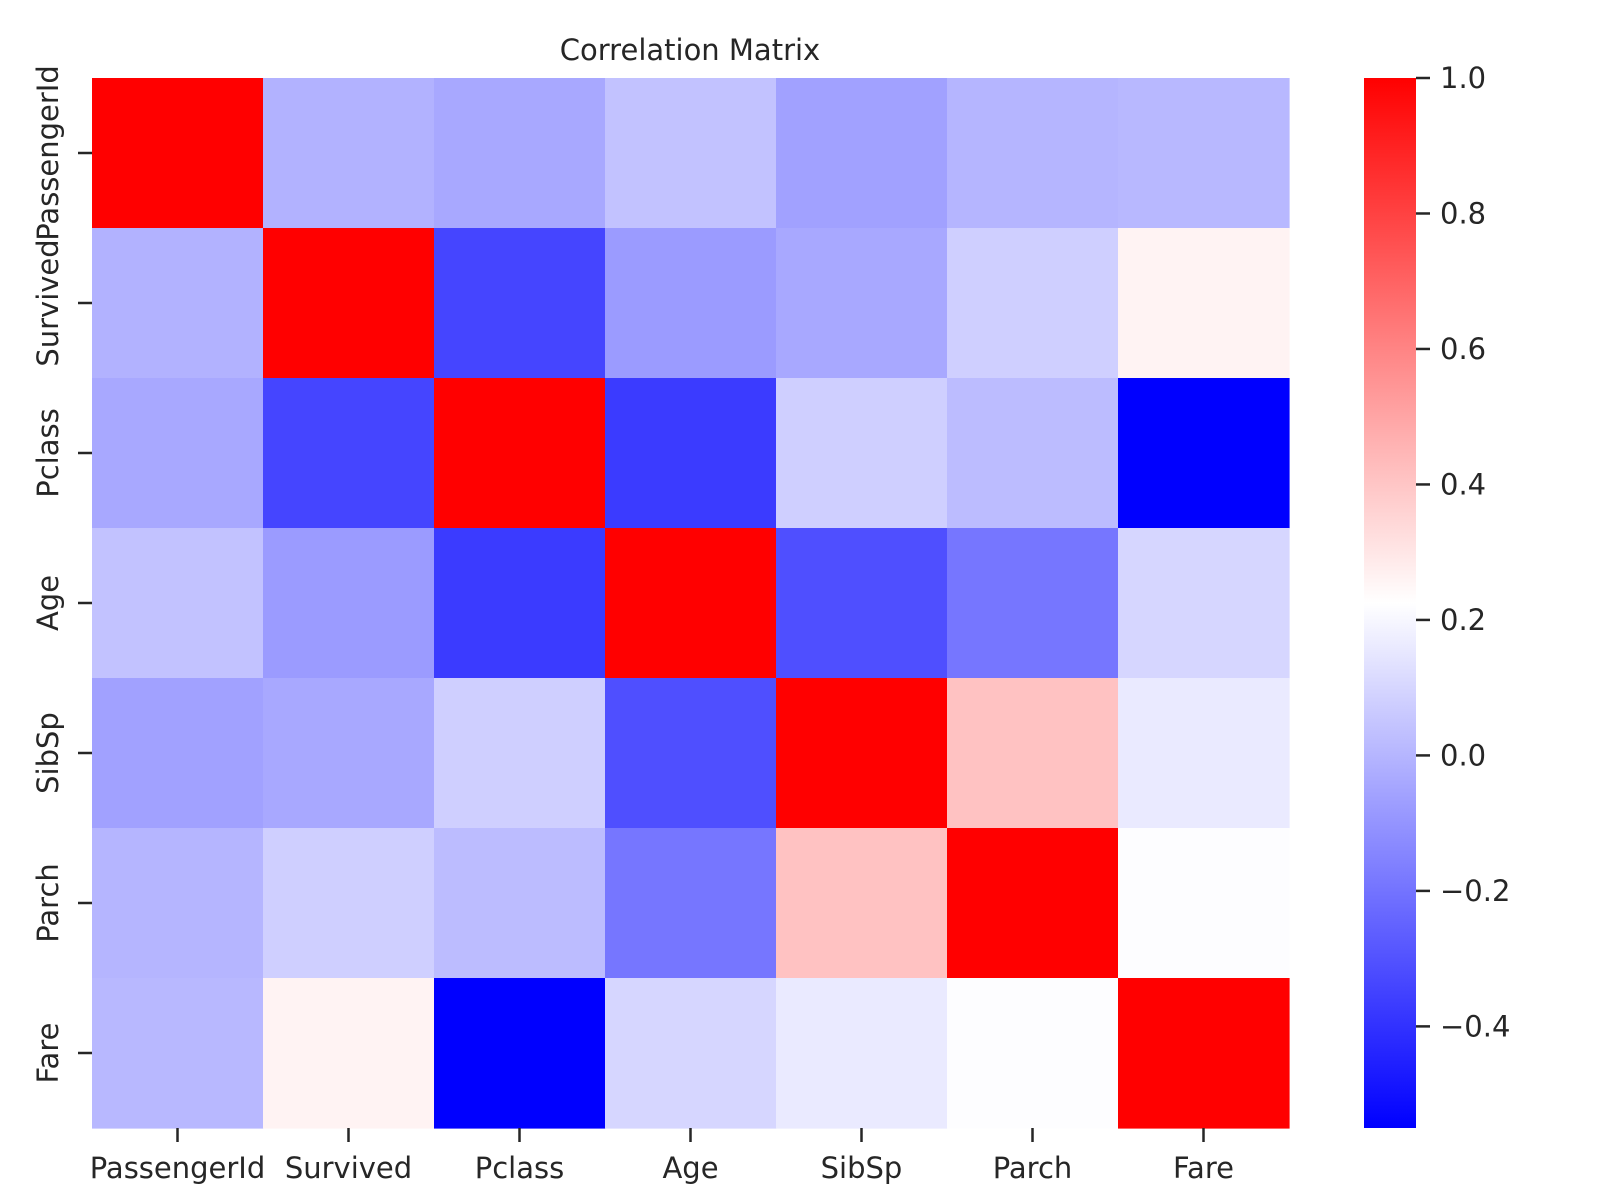 The image size is (1600, 1200). Describe the element at coordinates (1463, 213) in the screenshot. I see `colorbar-tick-label: 0.8` at that location.